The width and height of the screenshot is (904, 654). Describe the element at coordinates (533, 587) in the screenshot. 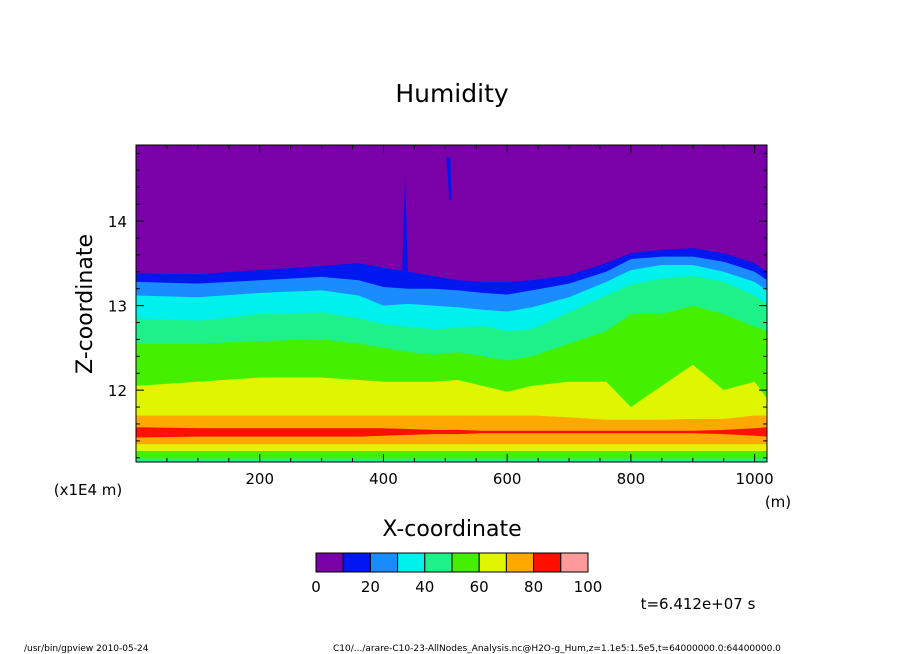

I see `colorbar-tick-label: 80` at that location.